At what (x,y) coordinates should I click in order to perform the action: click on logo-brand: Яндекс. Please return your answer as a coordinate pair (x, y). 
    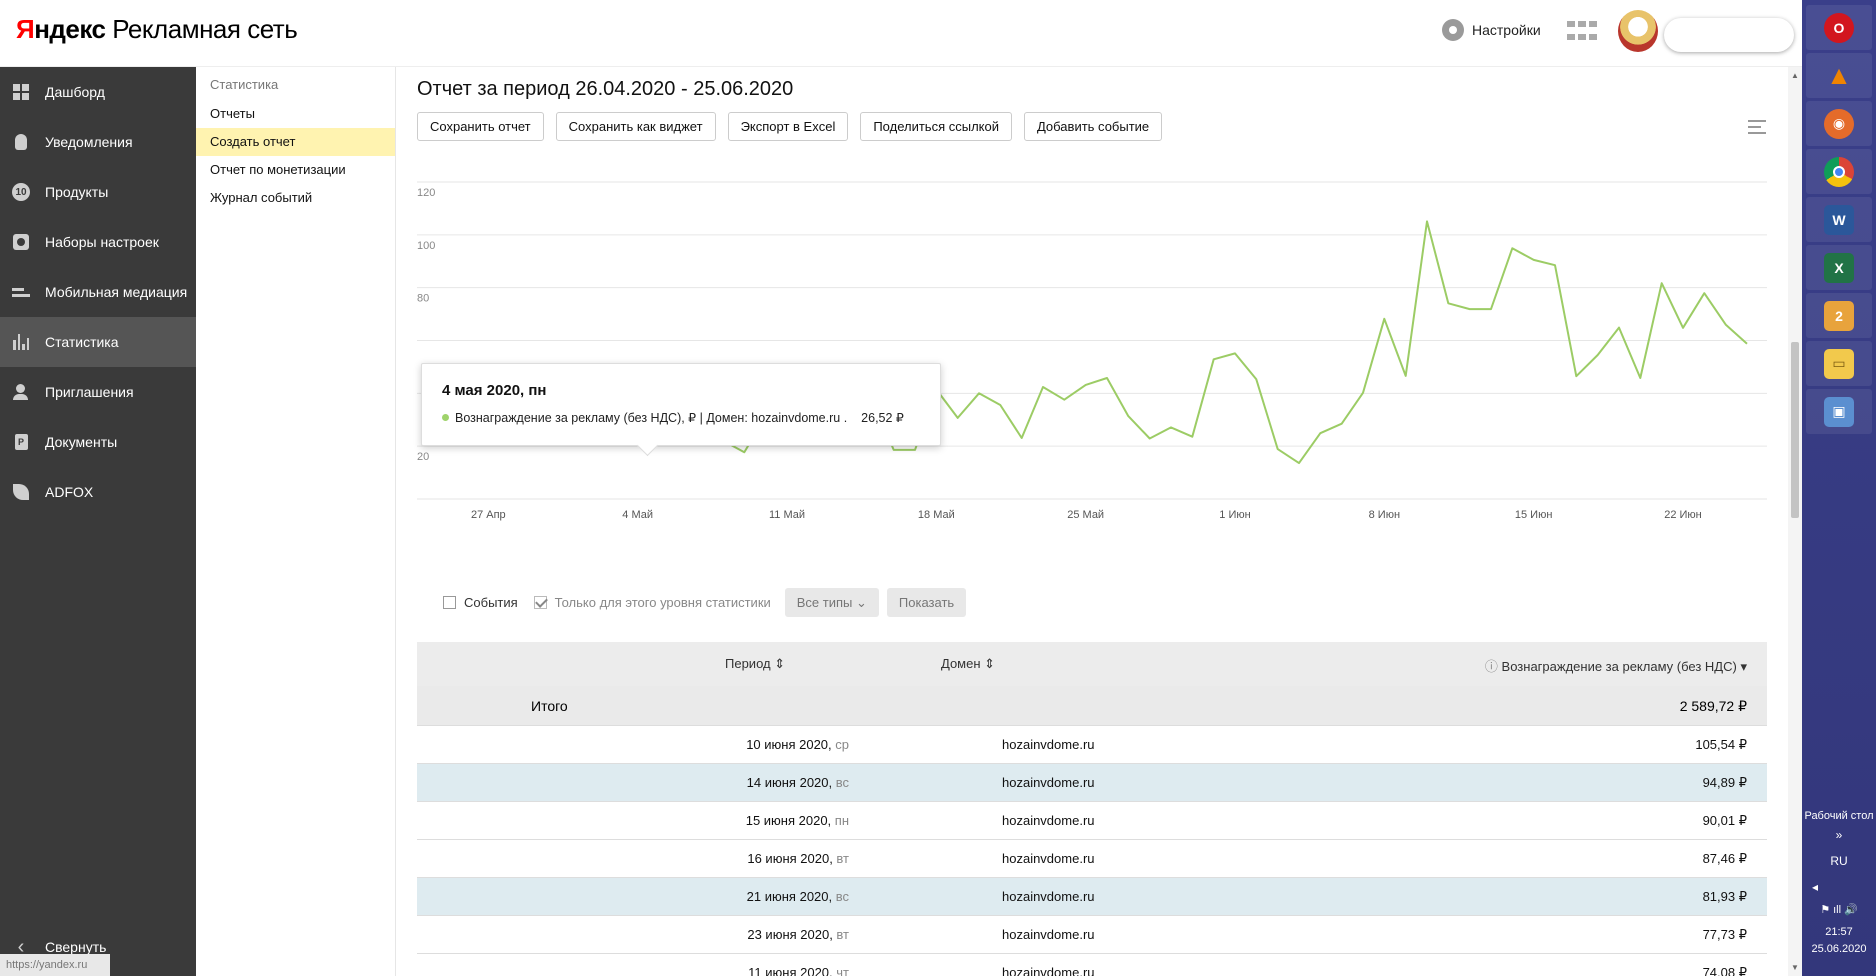
    Looking at the image, I should click on (61, 29).